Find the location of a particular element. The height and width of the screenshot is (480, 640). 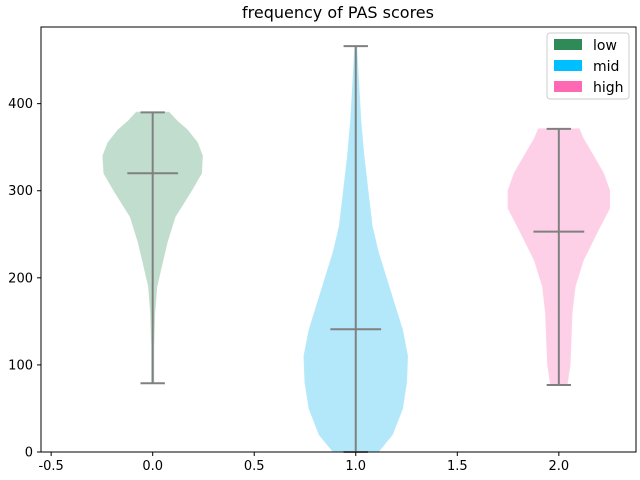

y-tick-label: 200 is located at coordinates (20, 278).